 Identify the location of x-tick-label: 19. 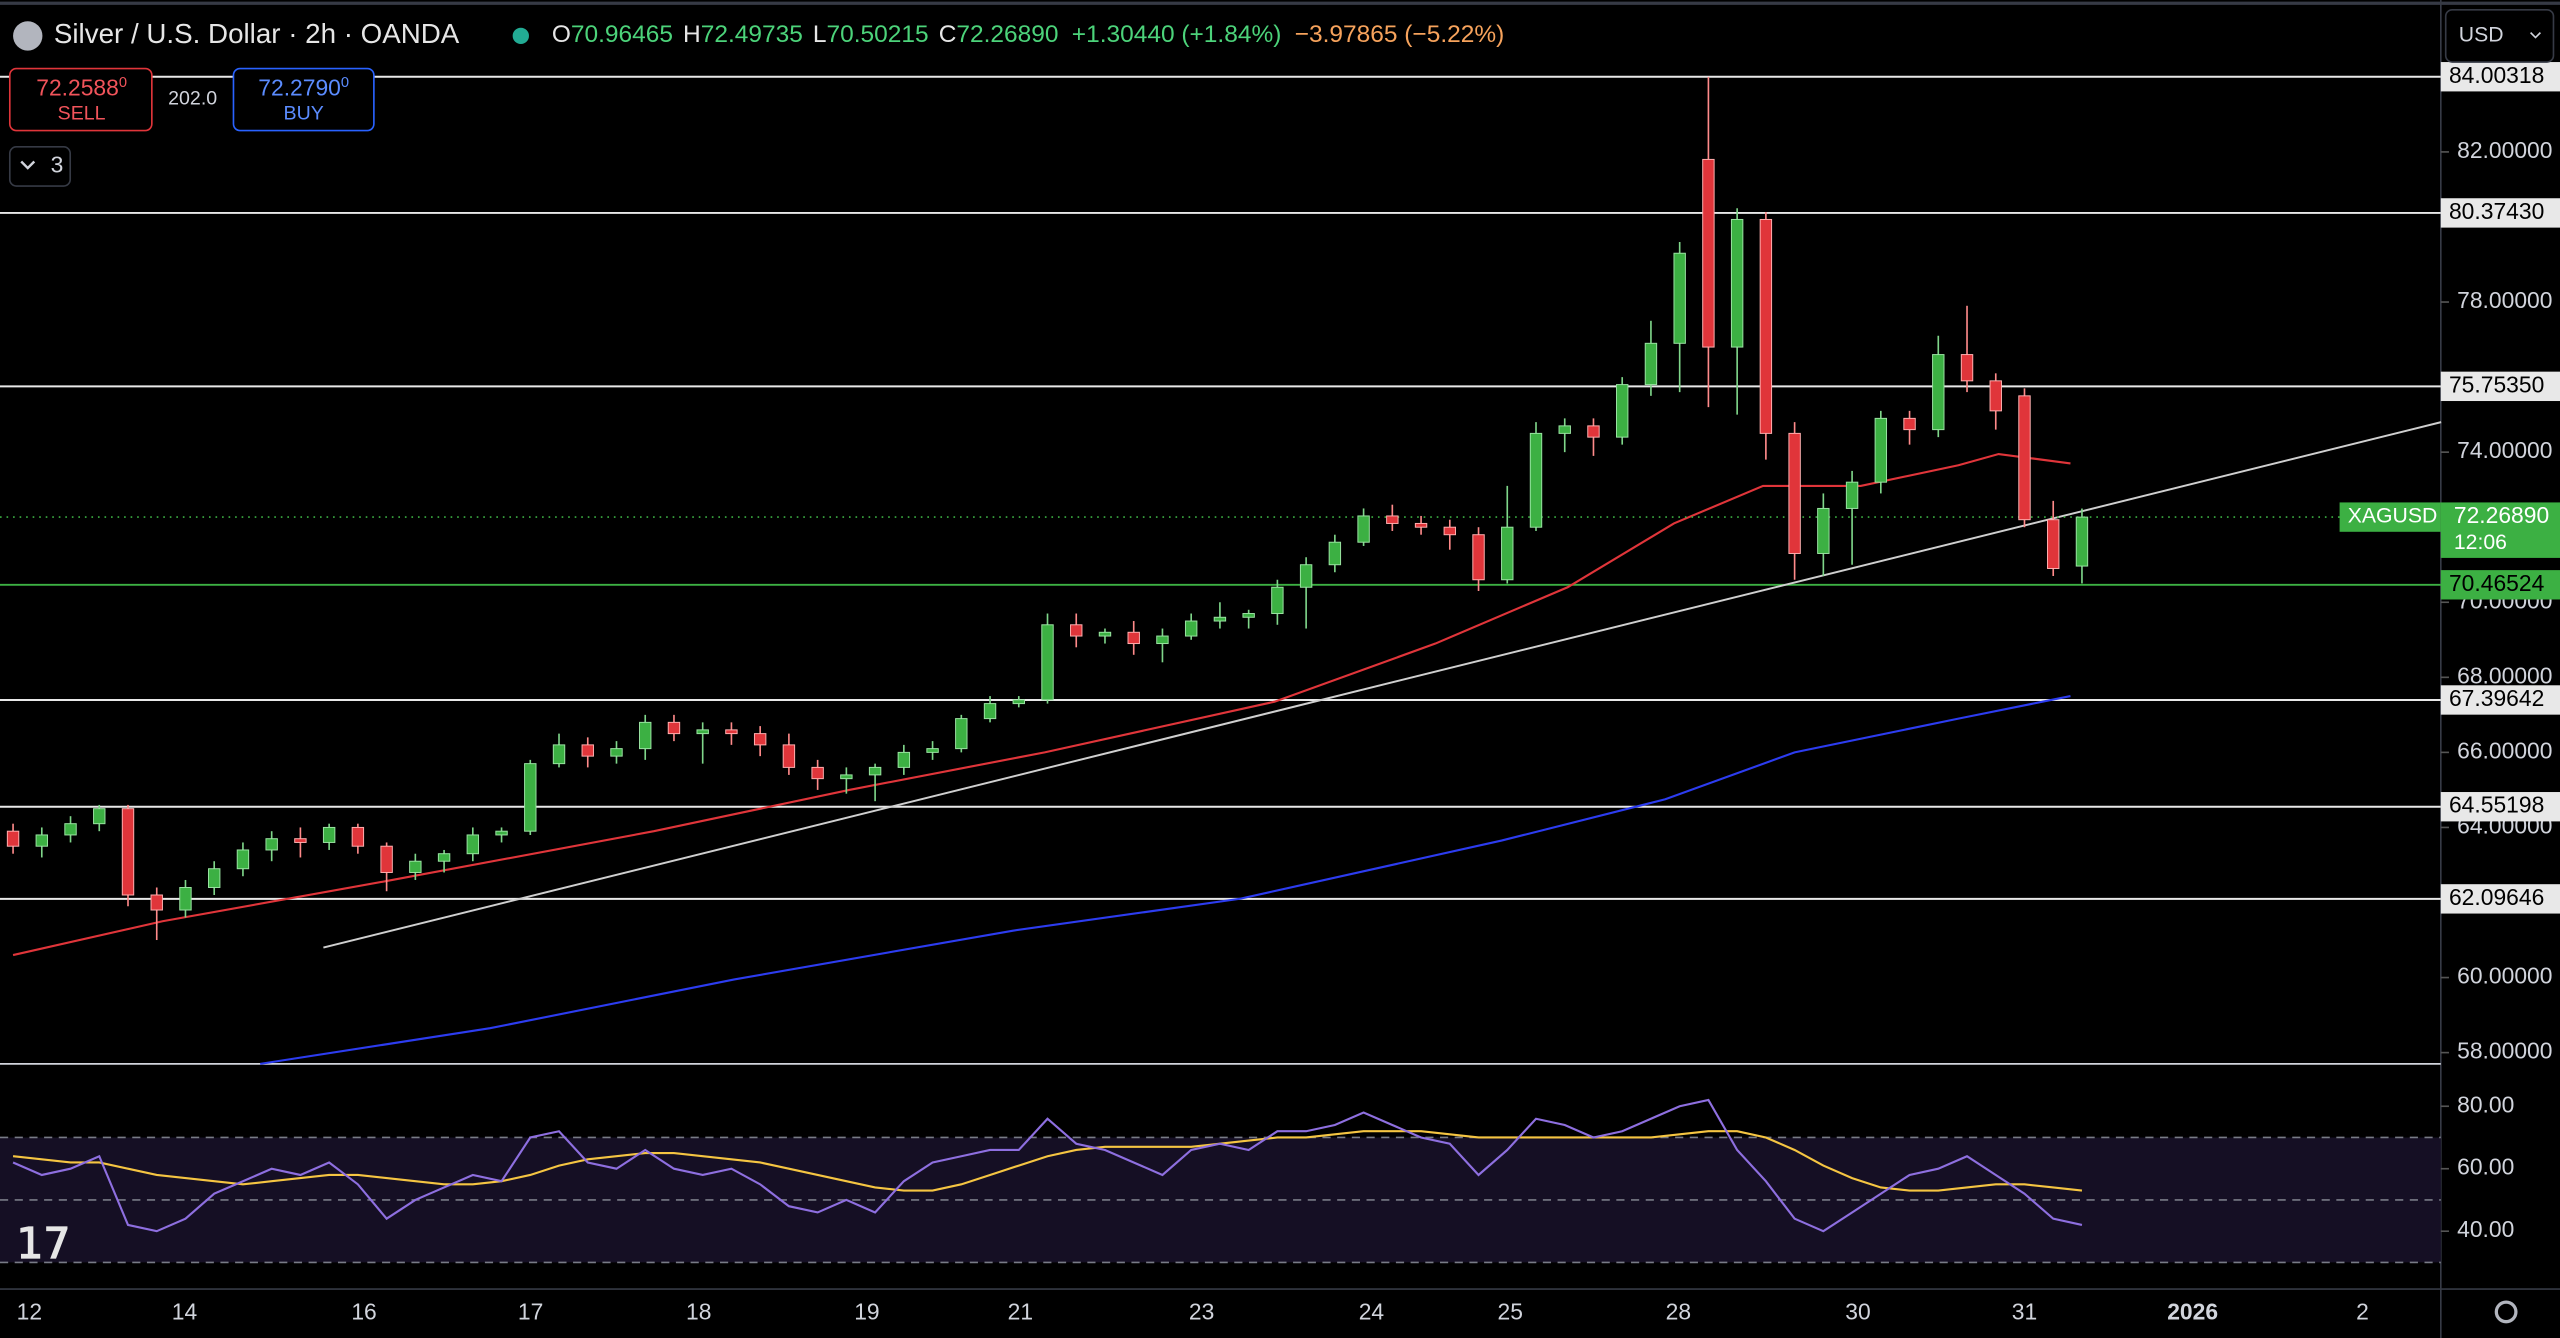
(866, 1312).